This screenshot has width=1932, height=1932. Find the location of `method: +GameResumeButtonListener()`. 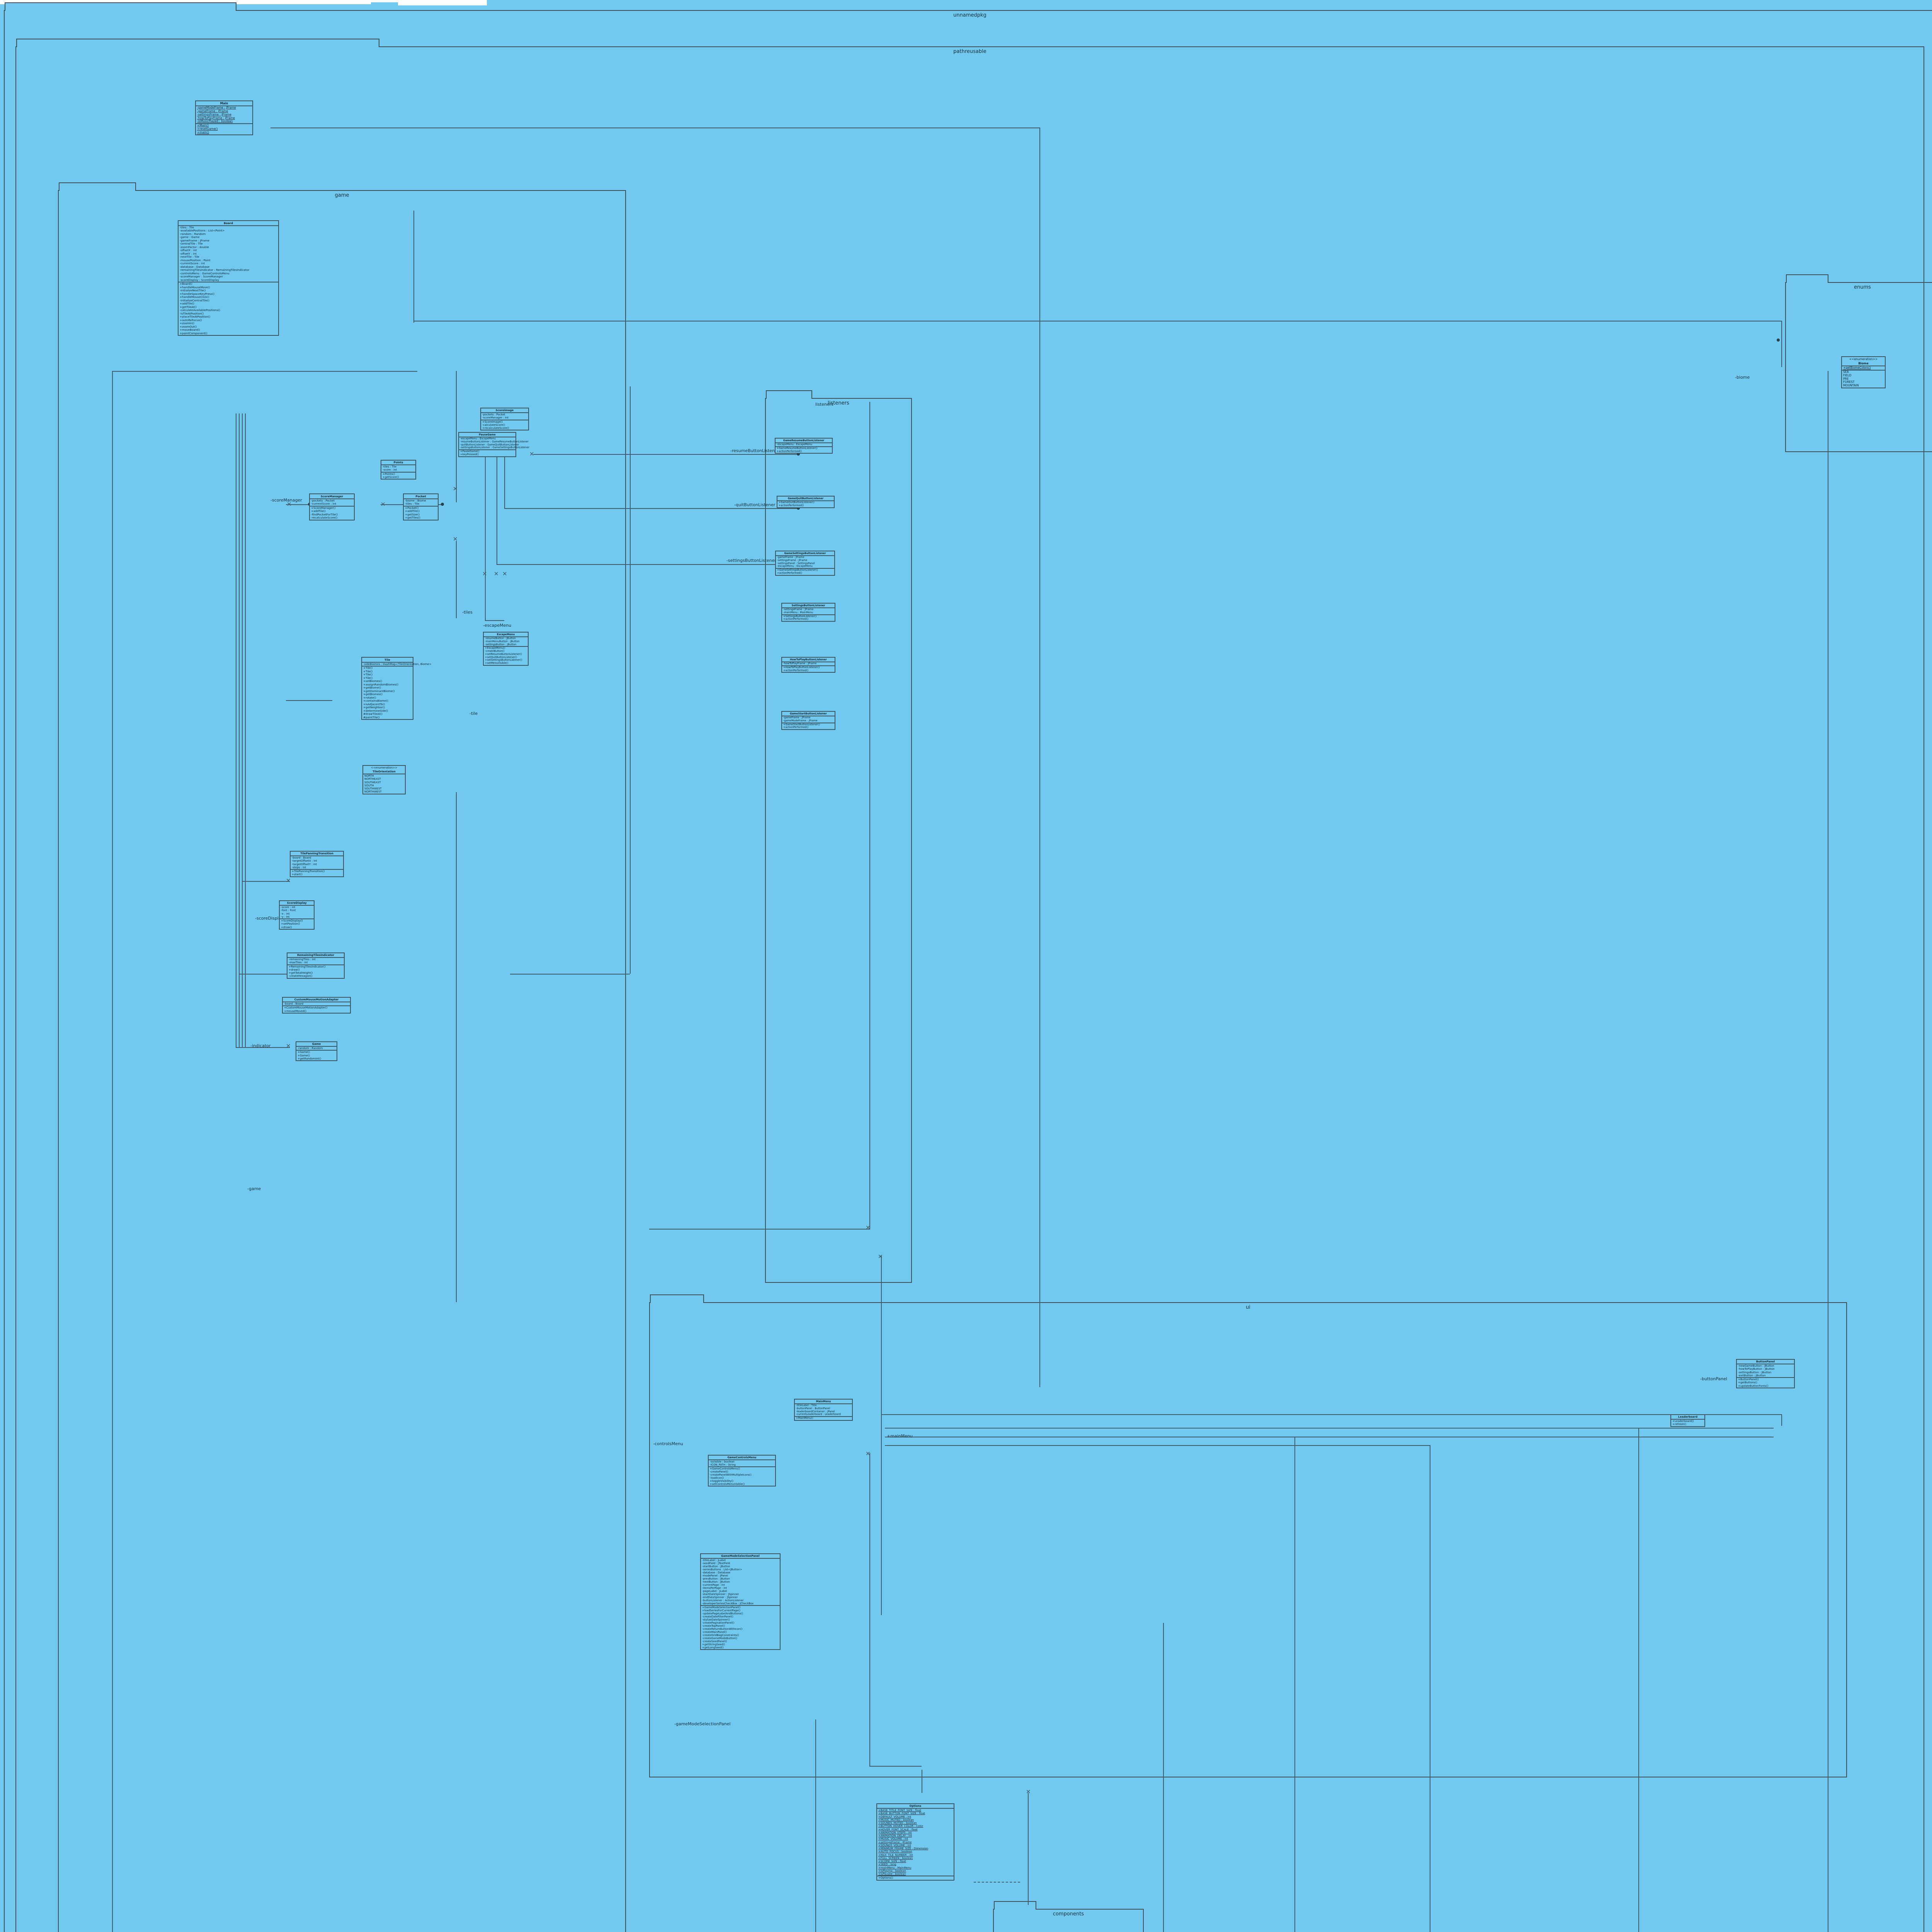

method: +GameResumeButtonListener() is located at coordinates (798, 448).